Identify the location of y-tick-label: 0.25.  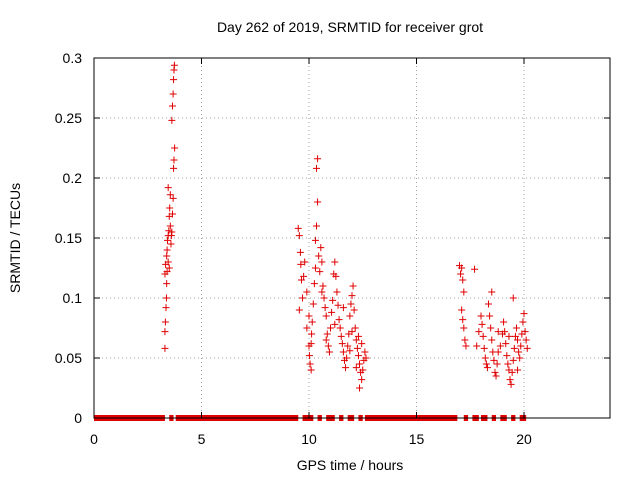
(68, 118).